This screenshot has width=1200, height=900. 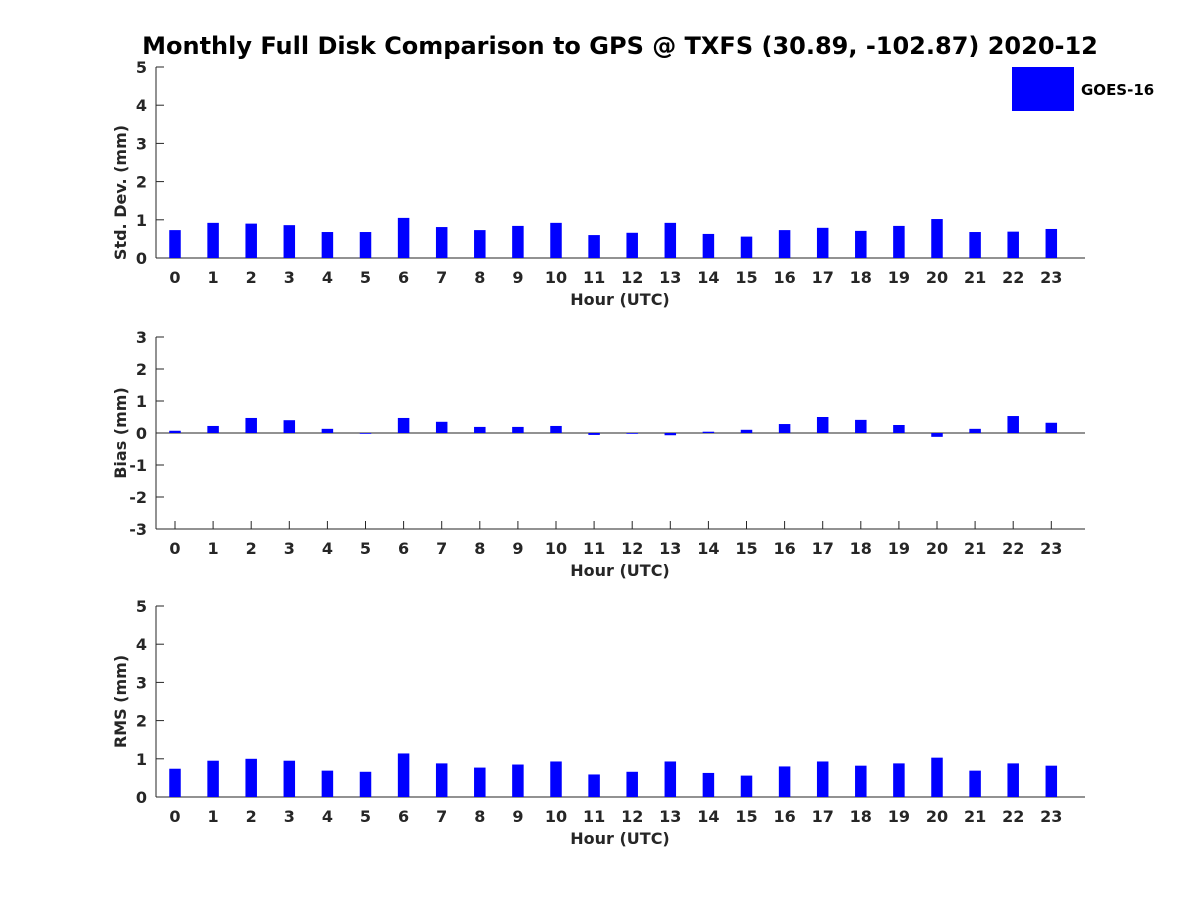 I want to click on x-tick-label: 10, so click(x=556, y=277).